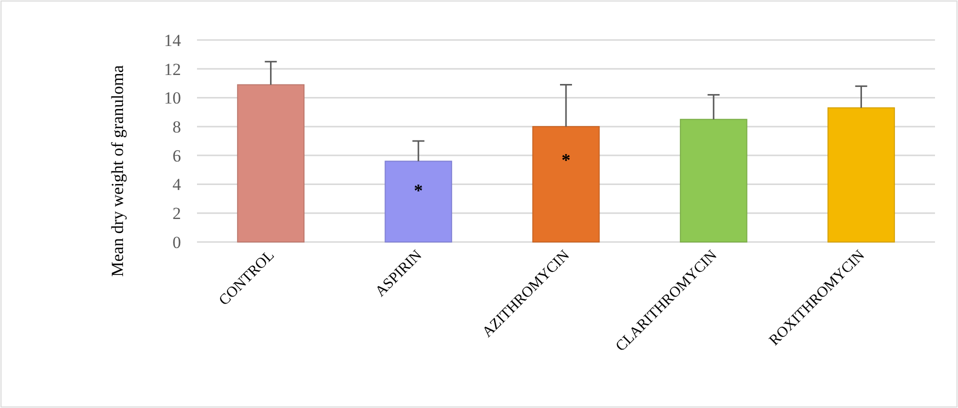 The image size is (958, 408). Describe the element at coordinates (176, 242) in the screenshot. I see `y-tick-label: 0` at that location.